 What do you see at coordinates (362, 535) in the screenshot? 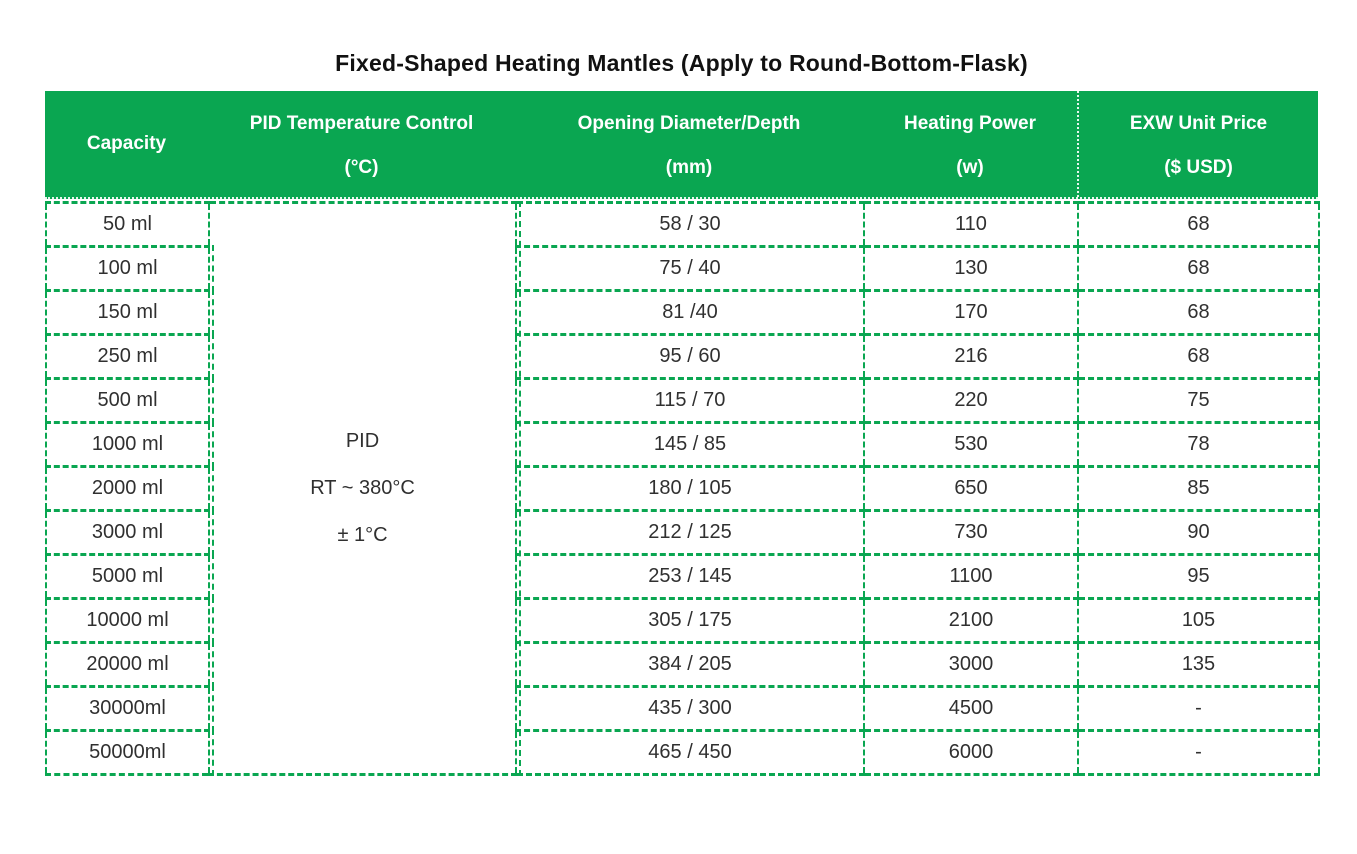
I see `temperature-control-line: ± 1°C` at bounding box center [362, 535].